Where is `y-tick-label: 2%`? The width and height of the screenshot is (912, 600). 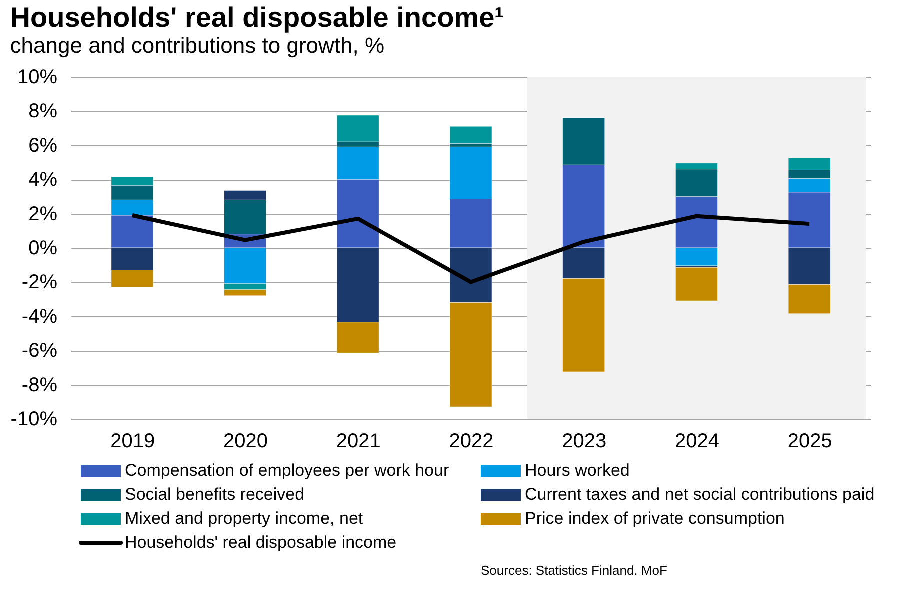
y-tick-label: 2% is located at coordinates (43, 214).